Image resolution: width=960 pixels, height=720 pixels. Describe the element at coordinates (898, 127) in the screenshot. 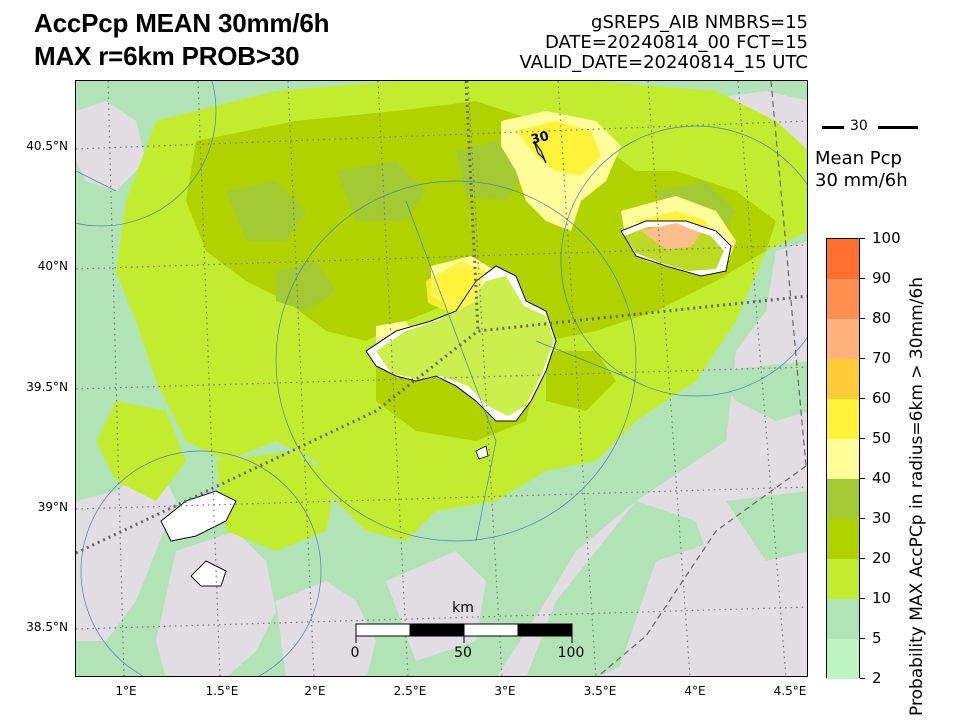

I see `contour-legend-line-right` at that location.